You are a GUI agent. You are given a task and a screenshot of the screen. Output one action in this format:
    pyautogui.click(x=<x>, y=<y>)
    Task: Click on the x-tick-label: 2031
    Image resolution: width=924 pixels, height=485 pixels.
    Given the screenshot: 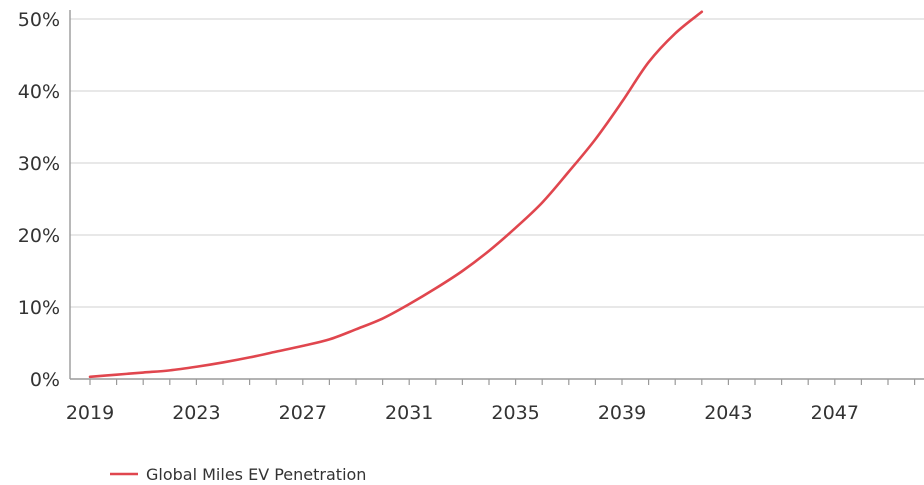 What is the action you would take?
    pyautogui.click(x=409, y=413)
    